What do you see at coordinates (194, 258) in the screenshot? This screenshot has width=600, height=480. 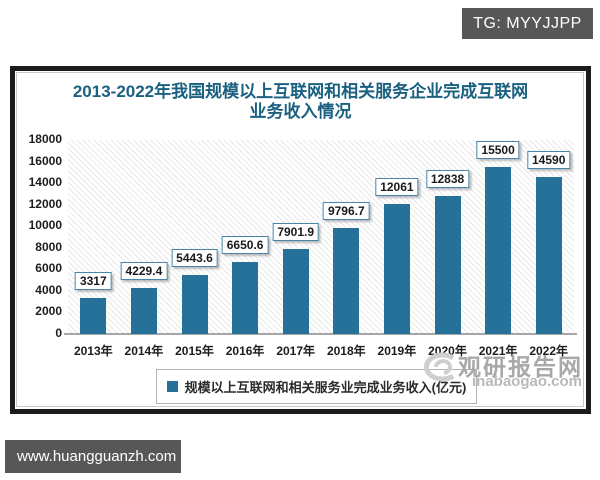 I see `bar-value-label: 5443.6` at bounding box center [194, 258].